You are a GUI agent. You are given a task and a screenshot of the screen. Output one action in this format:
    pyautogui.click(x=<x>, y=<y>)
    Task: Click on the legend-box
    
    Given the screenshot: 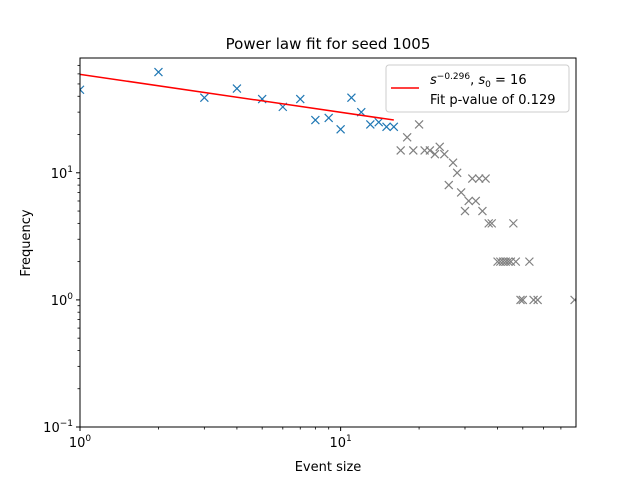 What is the action you would take?
    pyautogui.click(x=477, y=88)
    